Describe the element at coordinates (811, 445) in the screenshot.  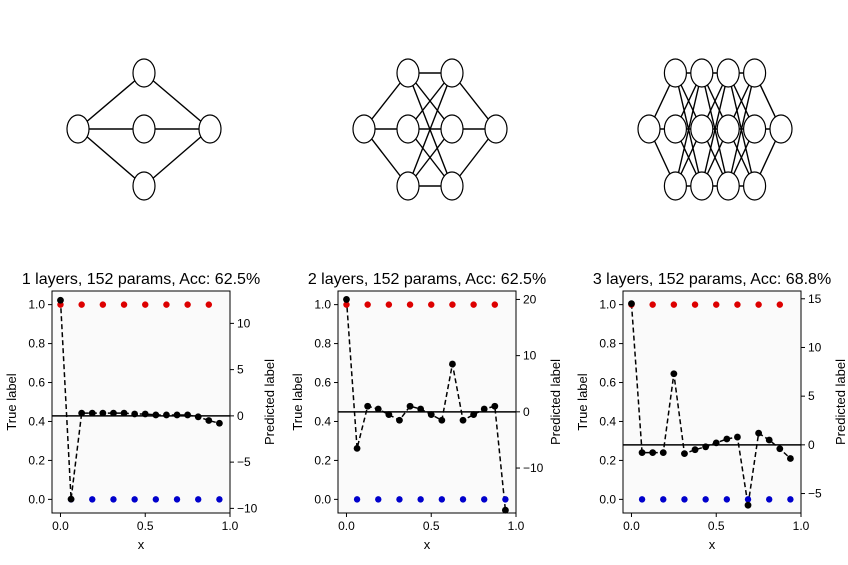
I see `y2-tick-label: 0` at that location.